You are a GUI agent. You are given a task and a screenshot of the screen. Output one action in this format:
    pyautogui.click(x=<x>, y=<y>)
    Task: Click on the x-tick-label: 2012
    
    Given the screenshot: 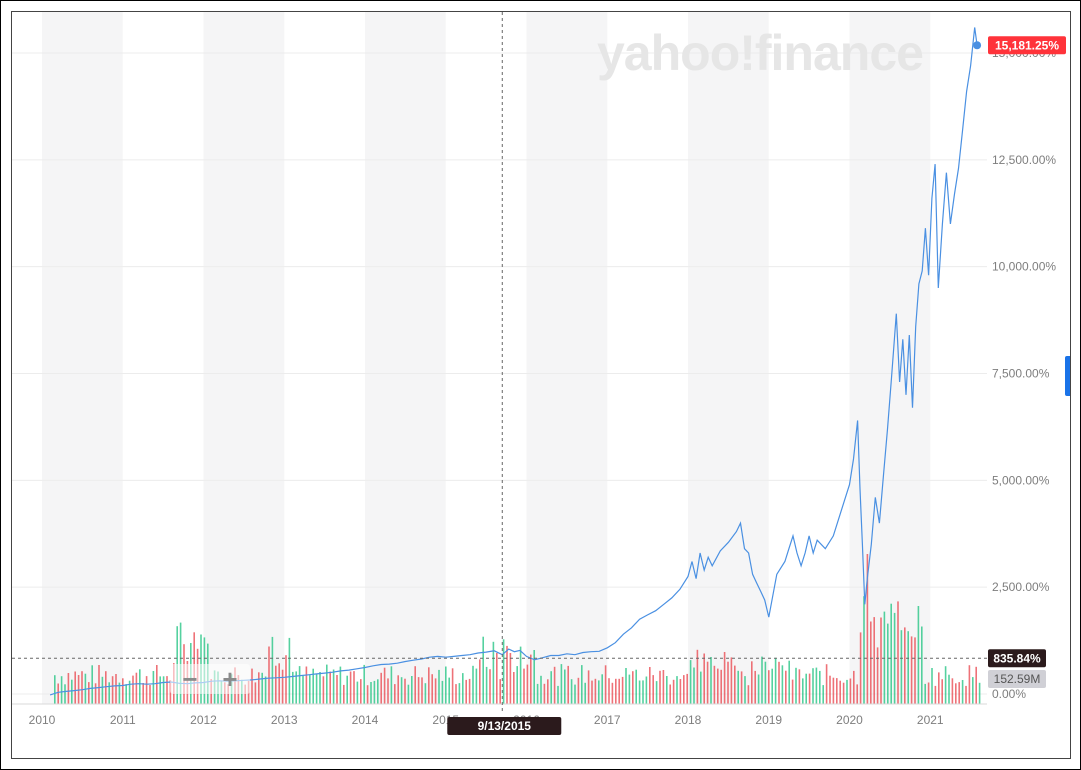 What is the action you would take?
    pyautogui.click(x=203, y=720)
    